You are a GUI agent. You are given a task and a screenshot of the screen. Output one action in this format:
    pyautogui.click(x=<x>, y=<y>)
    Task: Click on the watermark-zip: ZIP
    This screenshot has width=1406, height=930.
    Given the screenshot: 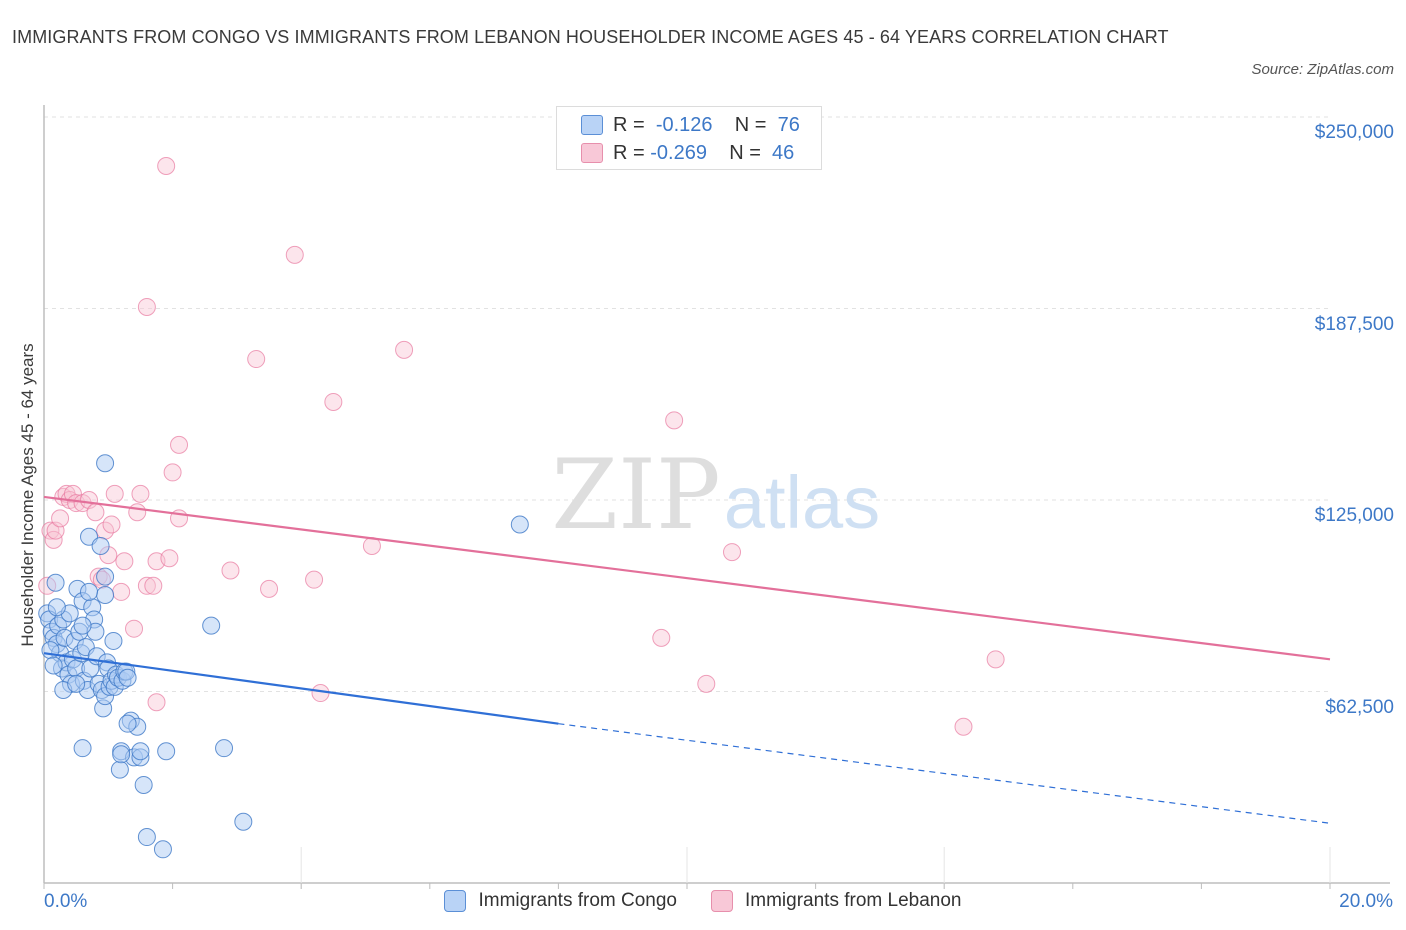 What is the action you would take?
    pyautogui.click(x=635, y=495)
    